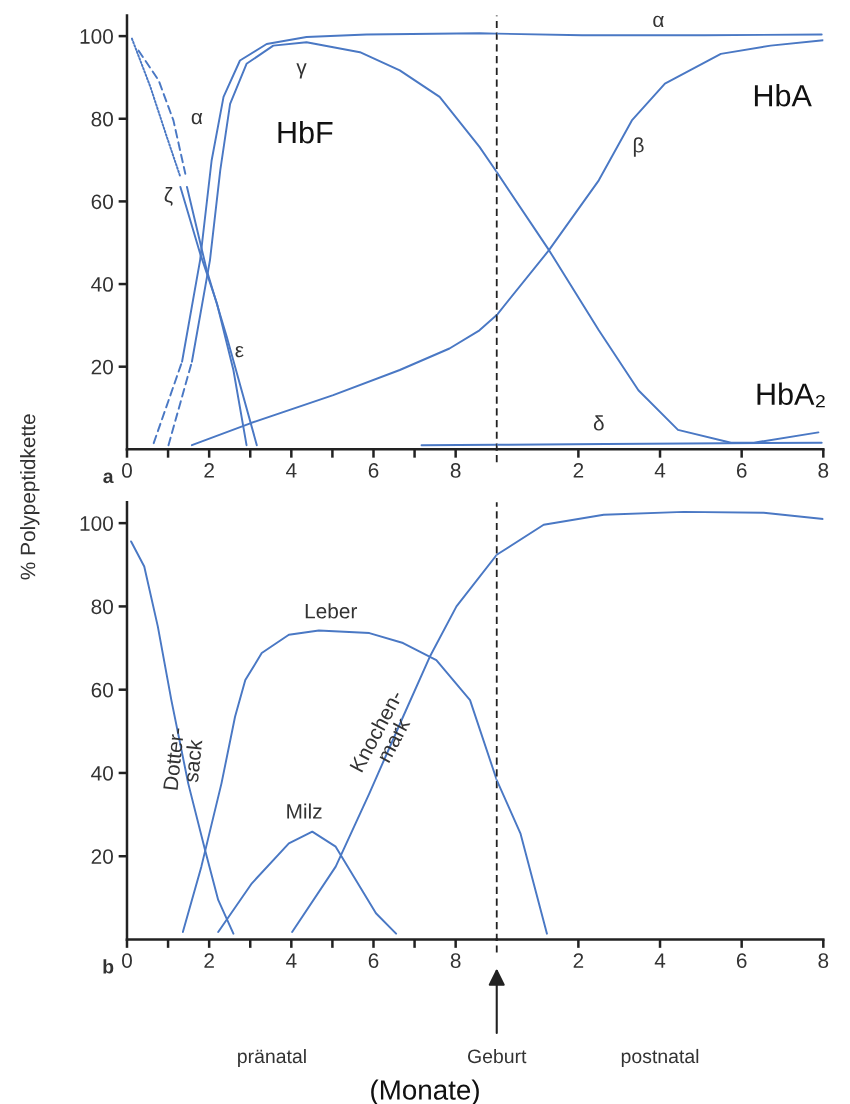  I want to click on annotation: ε, so click(239, 351).